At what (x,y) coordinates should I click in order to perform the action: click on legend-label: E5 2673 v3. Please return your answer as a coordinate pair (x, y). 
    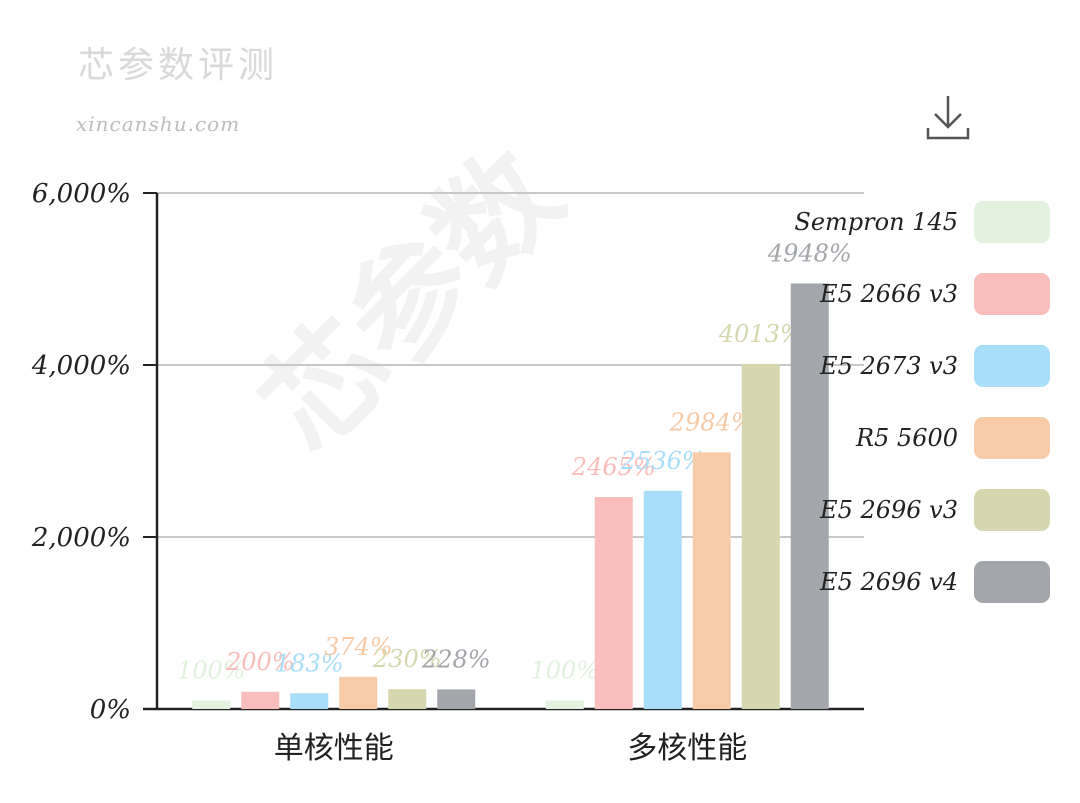
    Looking at the image, I should click on (889, 366).